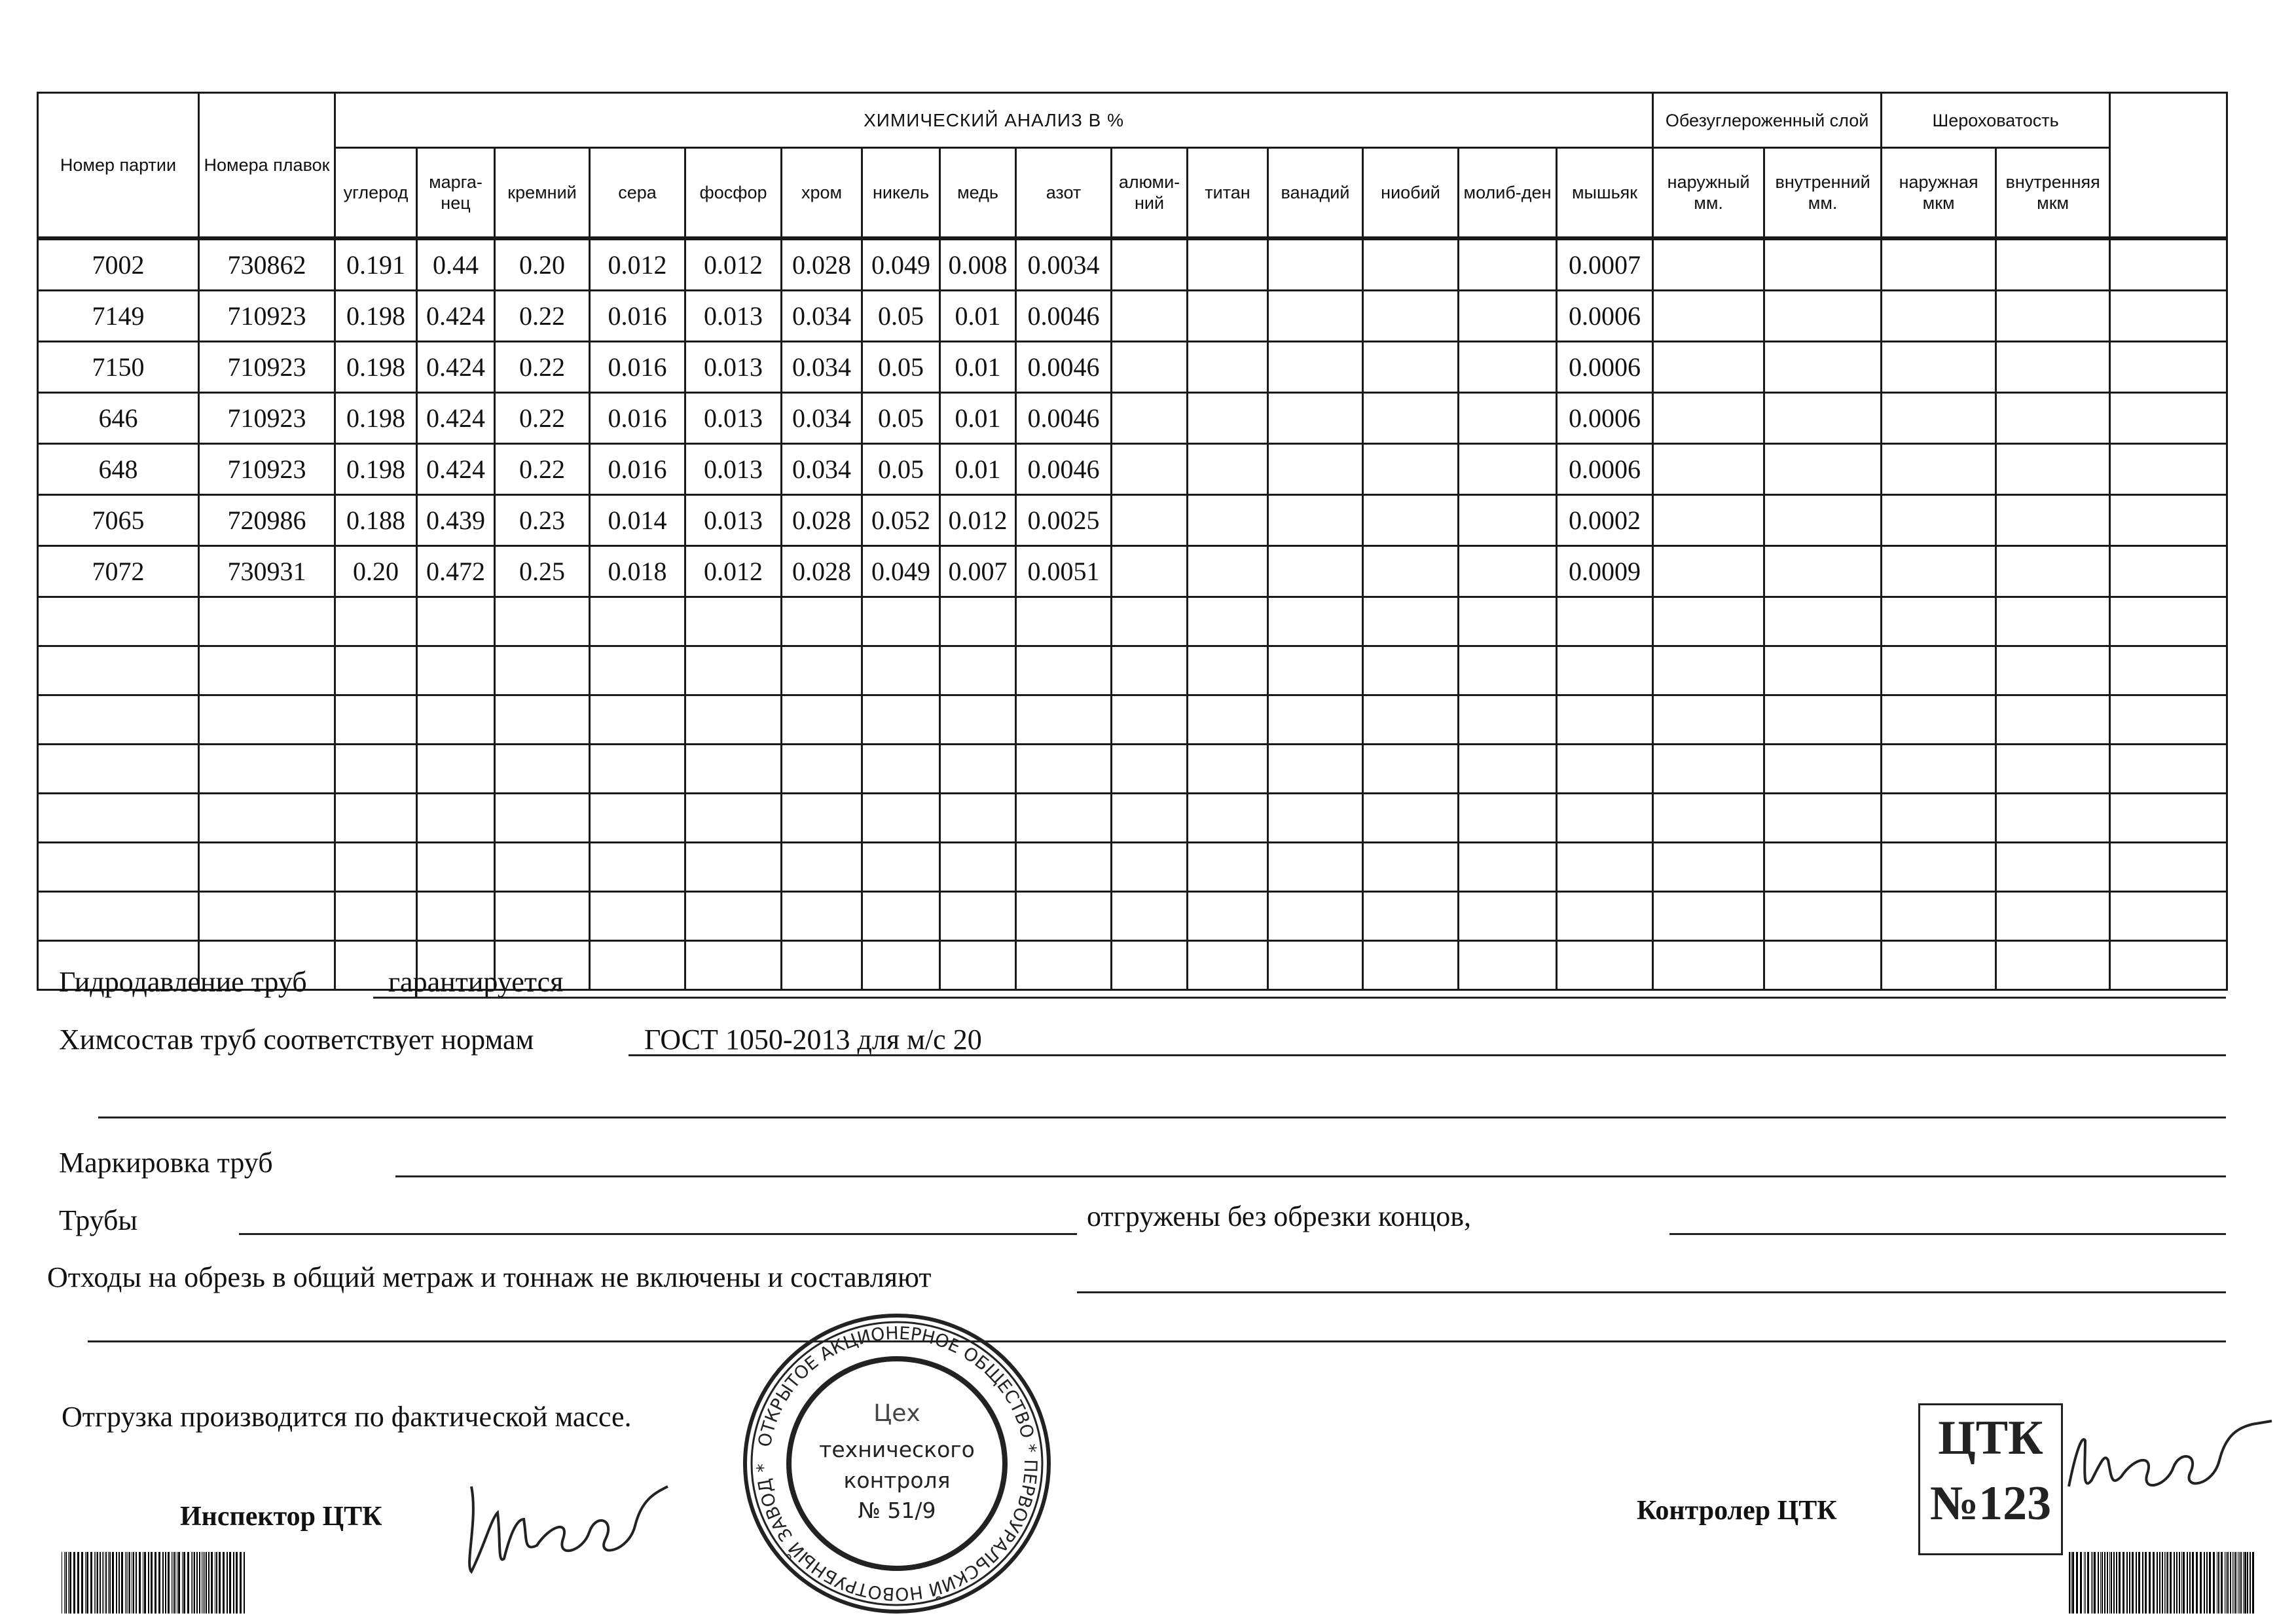  Describe the element at coordinates (901, 367) in the screenshot. I see `chem-value: 0.05` at that location.